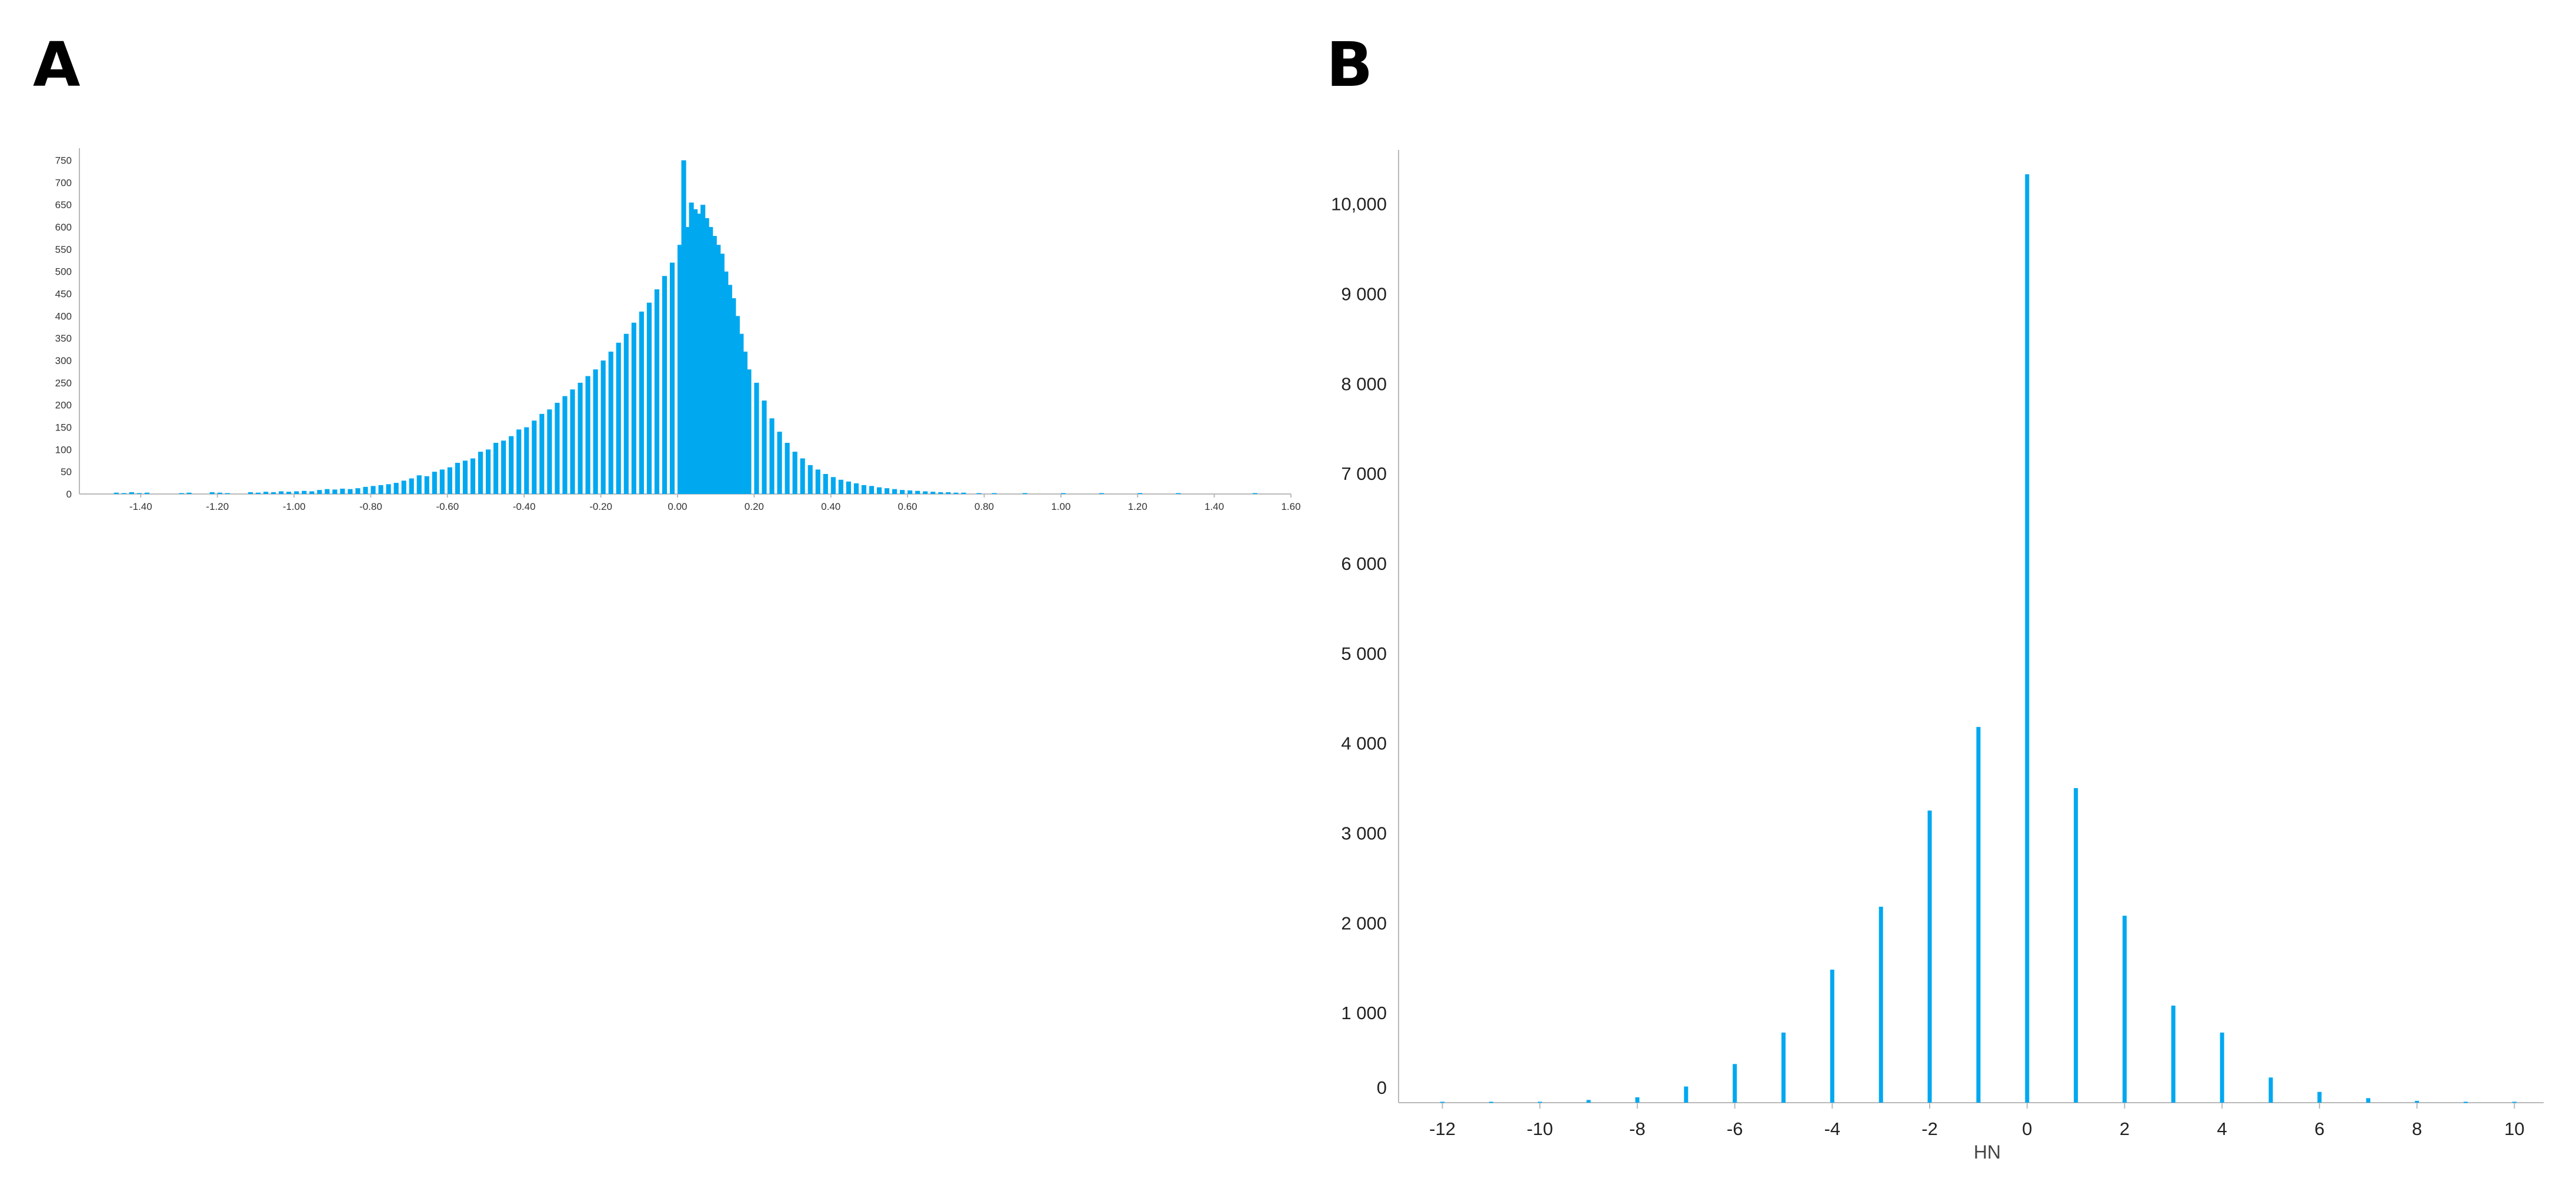  Describe the element at coordinates (370, 507) in the screenshot. I see `x-tick-label-a: -0.80` at that location.